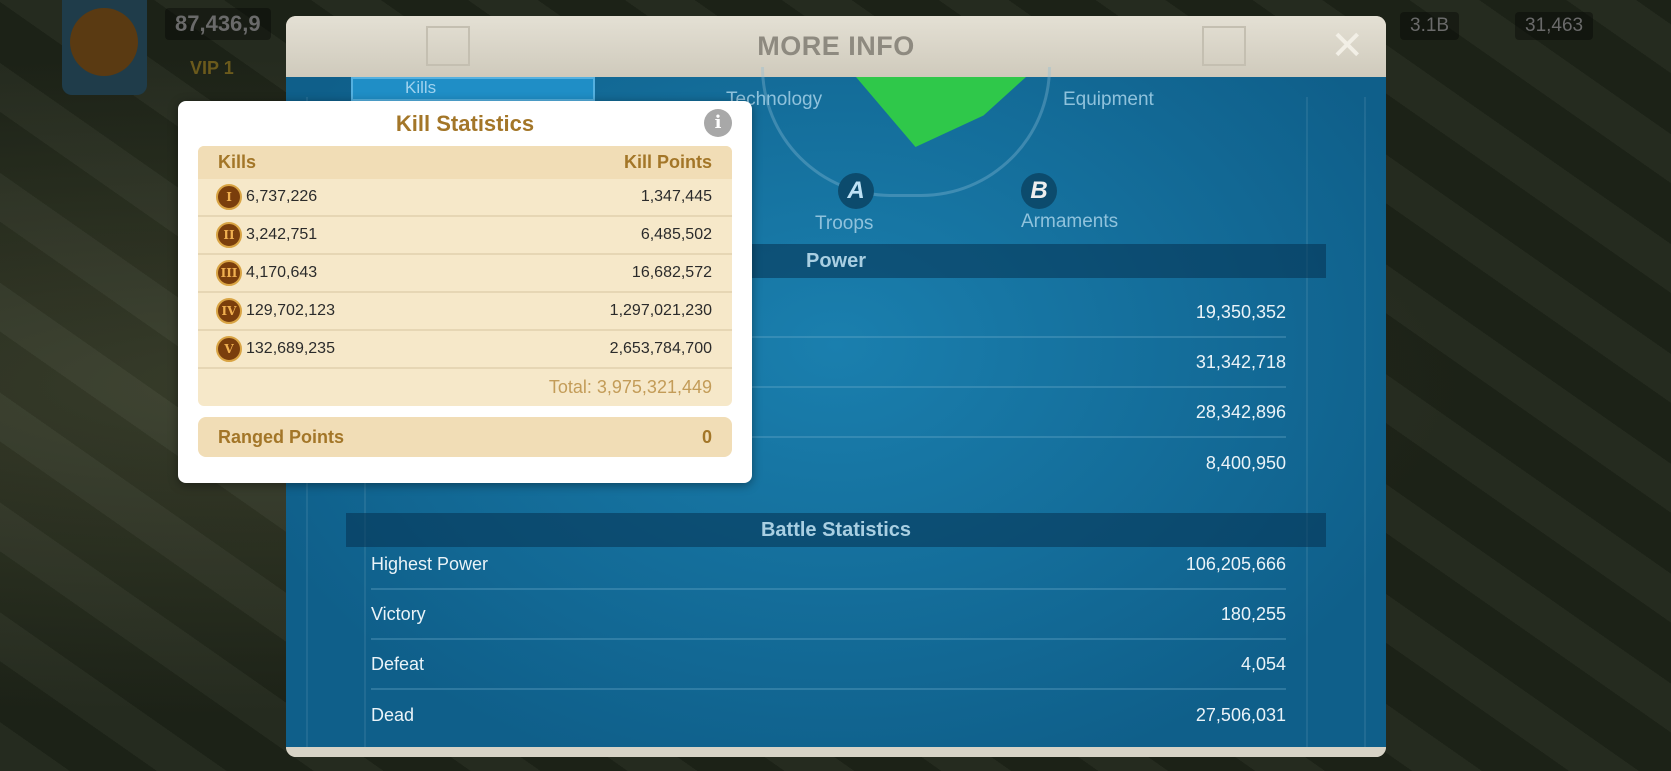 The width and height of the screenshot is (1671, 771). What do you see at coordinates (104, 47) in the screenshot?
I see `avatar` at bounding box center [104, 47].